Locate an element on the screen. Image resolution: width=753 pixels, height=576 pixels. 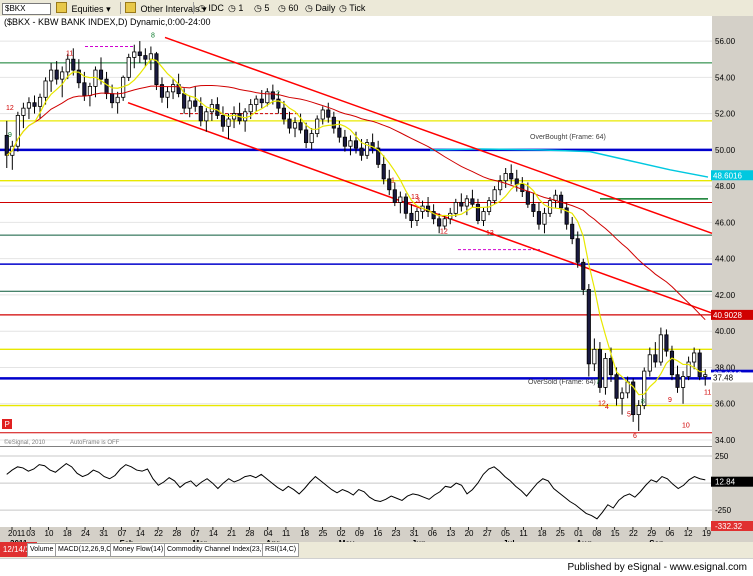
setup-count-label: 9 is located at coordinates (10, 135).